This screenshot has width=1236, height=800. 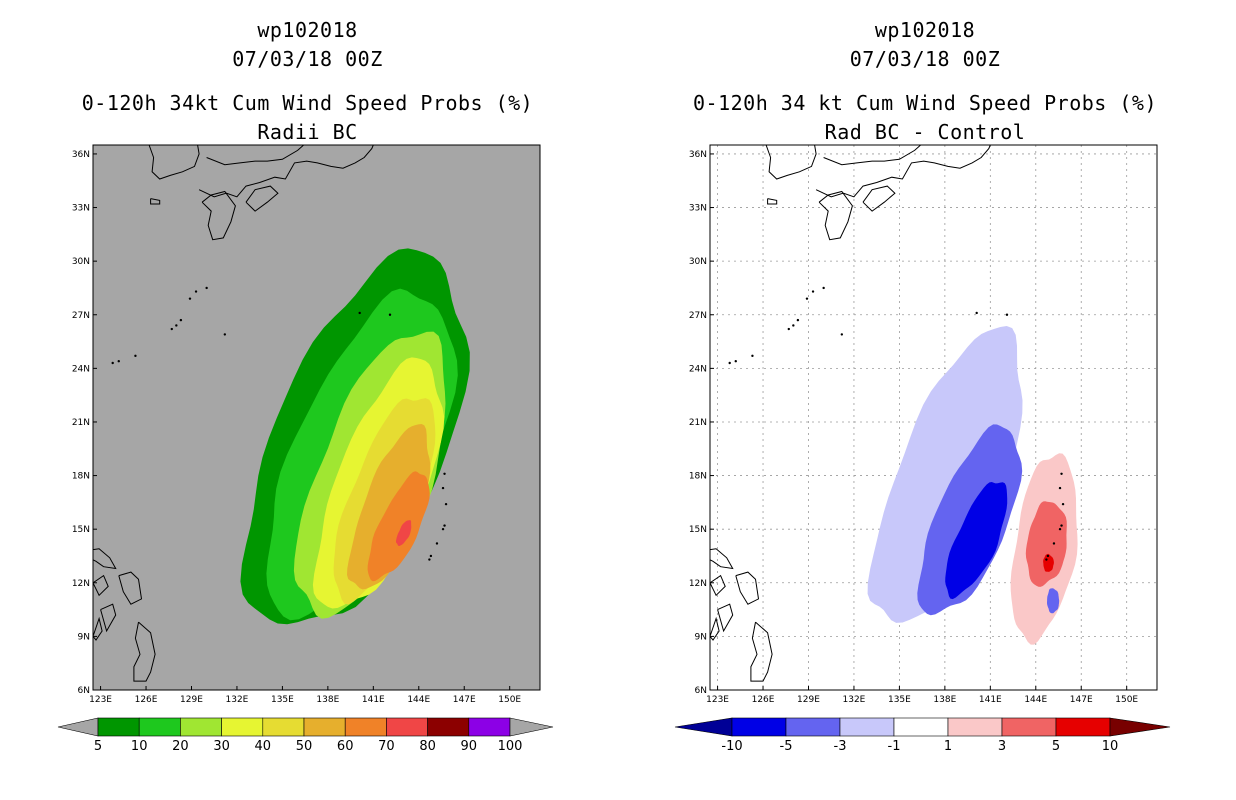 What do you see at coordinates (191, 700) in the screenshot?
I see `x-tick-label: 129E` at bounding box center [191, 700].